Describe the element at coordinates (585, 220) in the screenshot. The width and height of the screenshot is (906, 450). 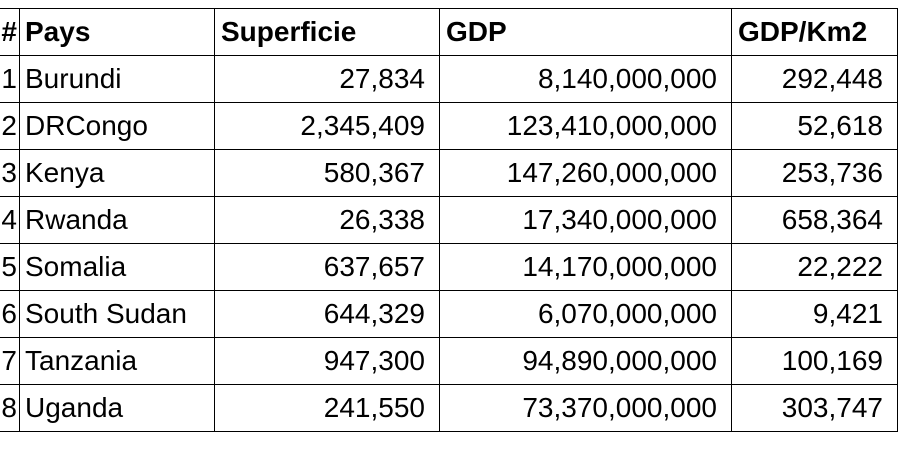
I see `cell-gdp: 17,340,000,000` at that location.